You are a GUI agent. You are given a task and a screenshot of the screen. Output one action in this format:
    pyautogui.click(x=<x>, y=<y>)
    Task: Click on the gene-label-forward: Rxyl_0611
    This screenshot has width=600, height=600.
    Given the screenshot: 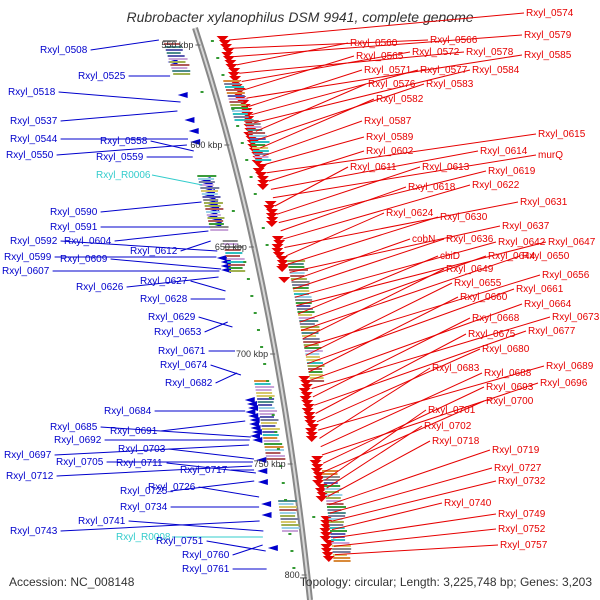 What is the action you would take?
    pyautogui.click(x=373, y=167)
    